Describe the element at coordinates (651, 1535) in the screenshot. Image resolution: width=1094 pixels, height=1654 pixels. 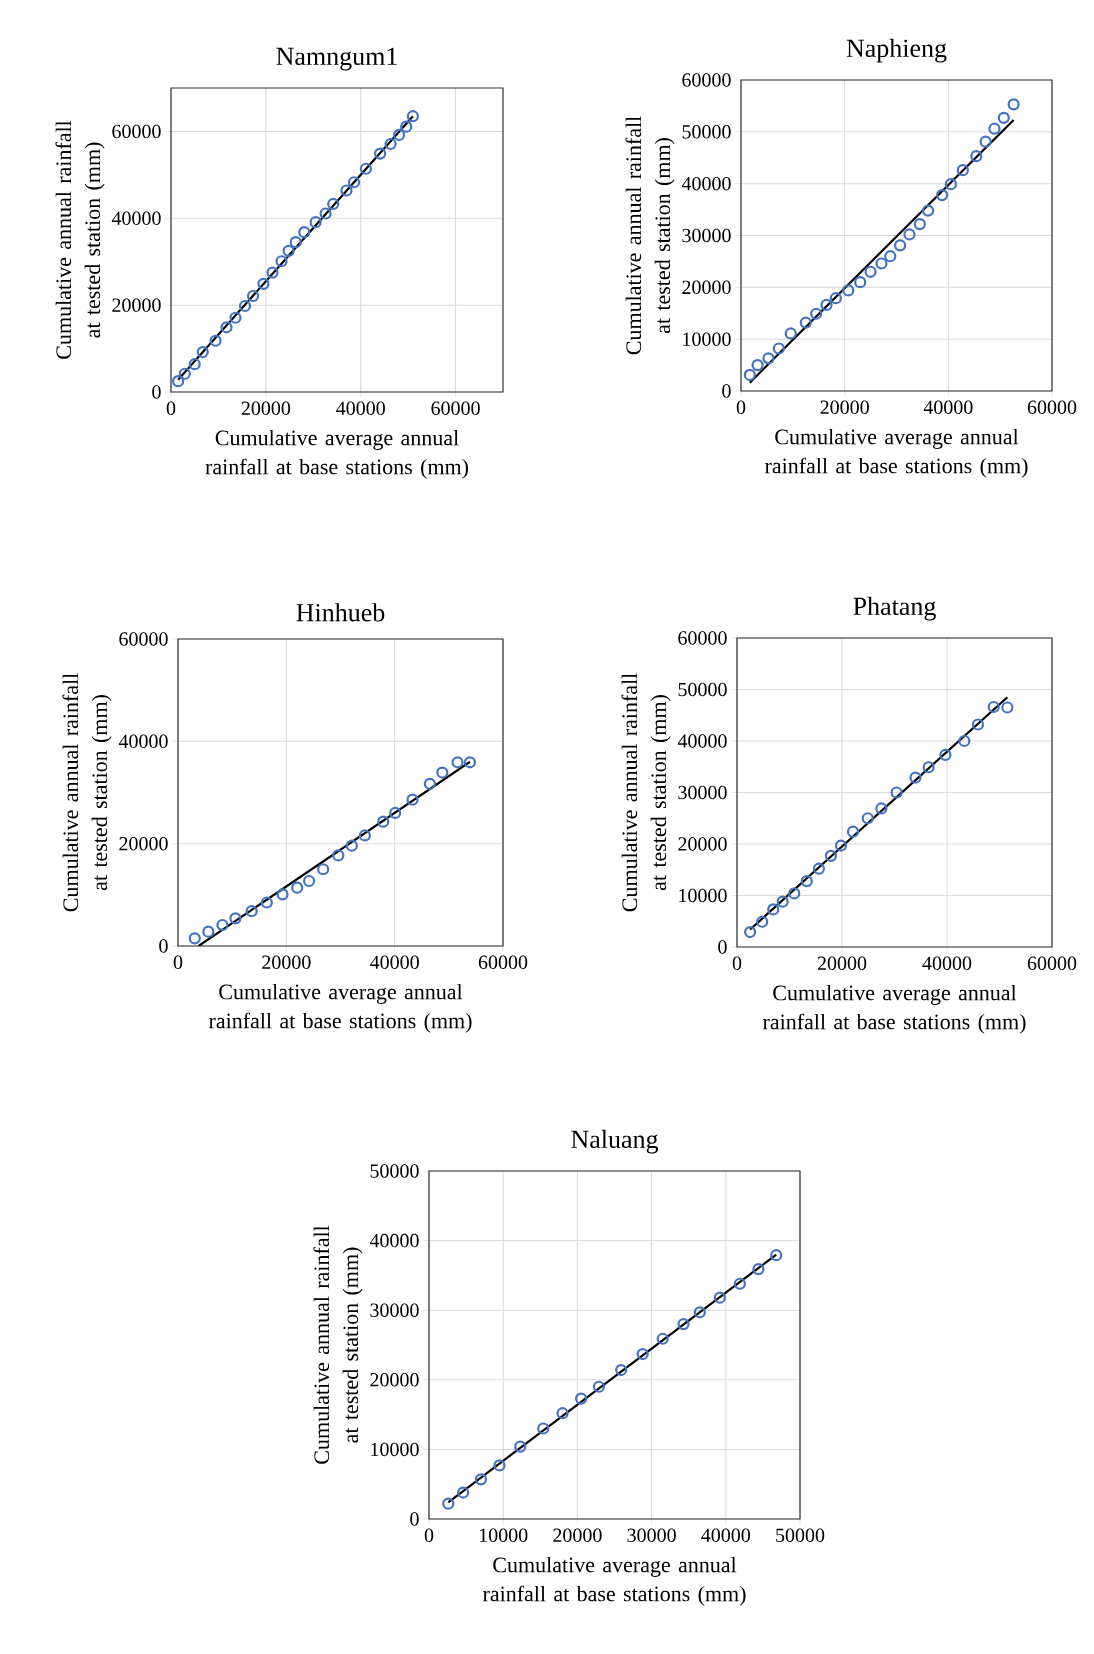
I see `x-tick-label: 30000` at that location.